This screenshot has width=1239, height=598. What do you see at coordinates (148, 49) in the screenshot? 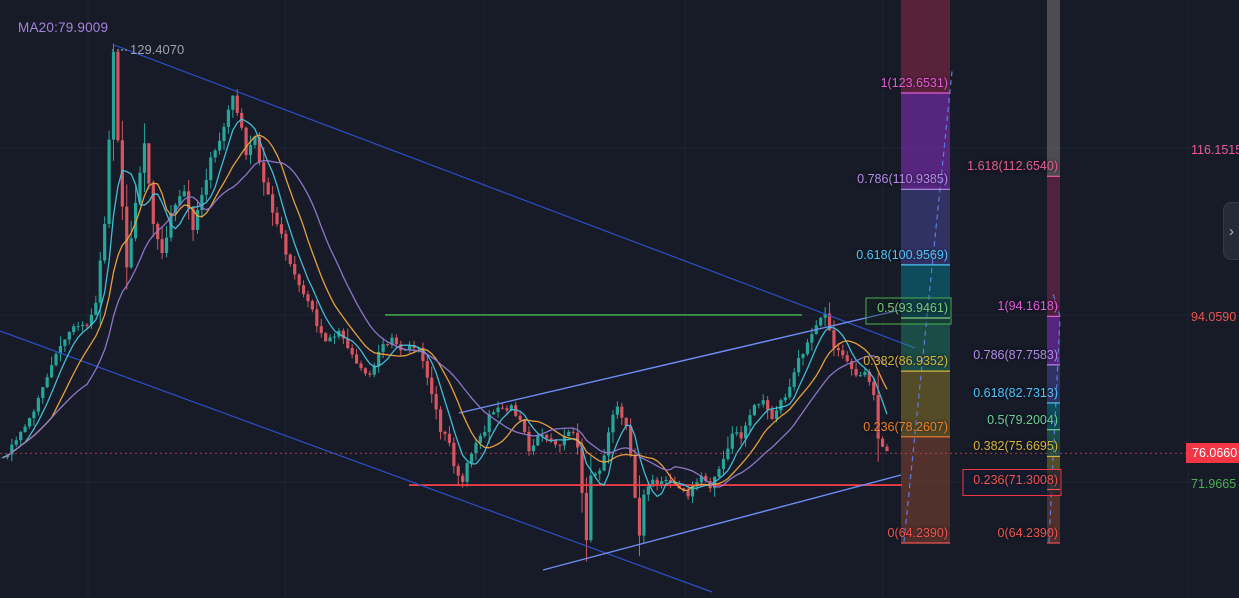
I see `high-price-marker: 129.4070` at bounding box center [148, 49].